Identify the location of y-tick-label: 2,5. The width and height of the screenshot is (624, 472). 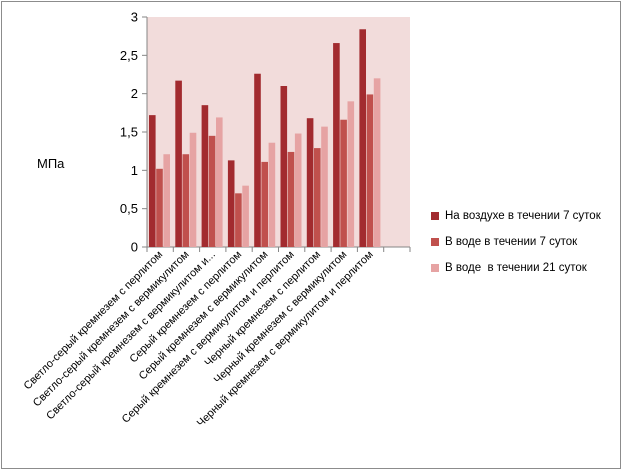
(129, 55).